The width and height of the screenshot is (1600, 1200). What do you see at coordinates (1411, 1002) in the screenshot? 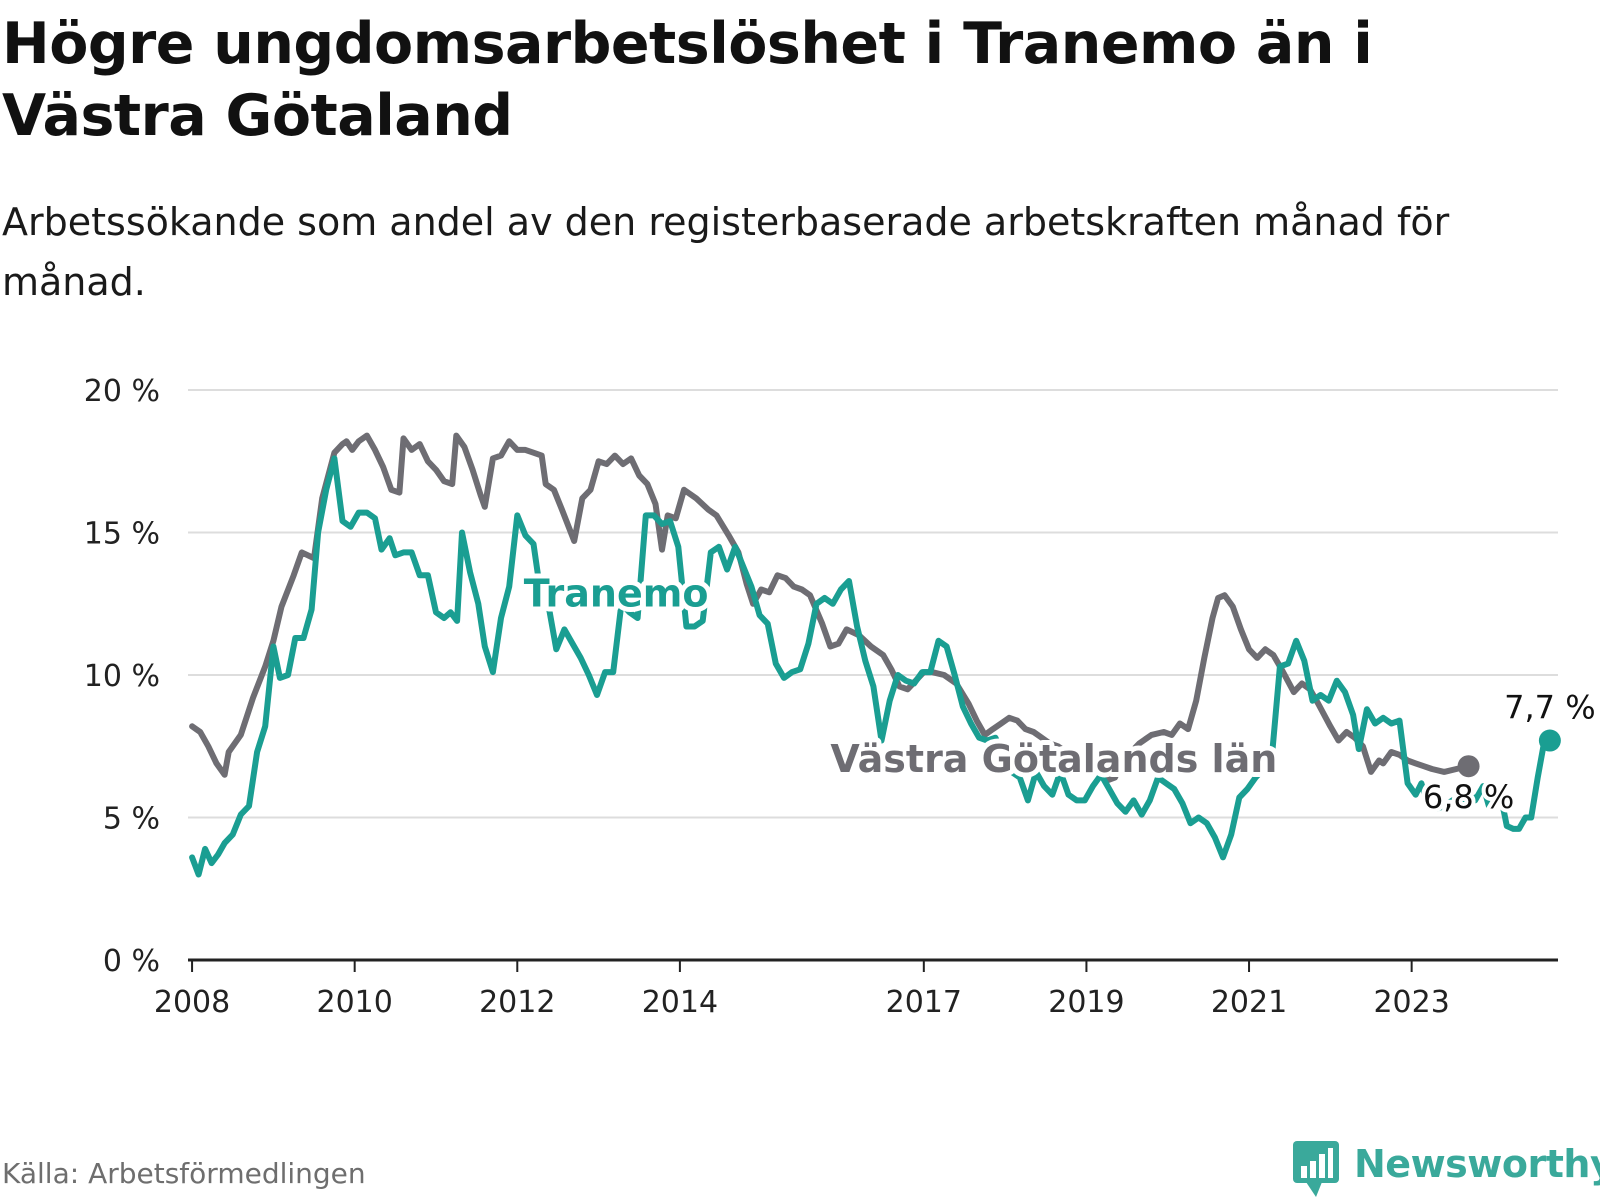
I see `x-tick-label: 2023` at bounding box center [1411, 1002].